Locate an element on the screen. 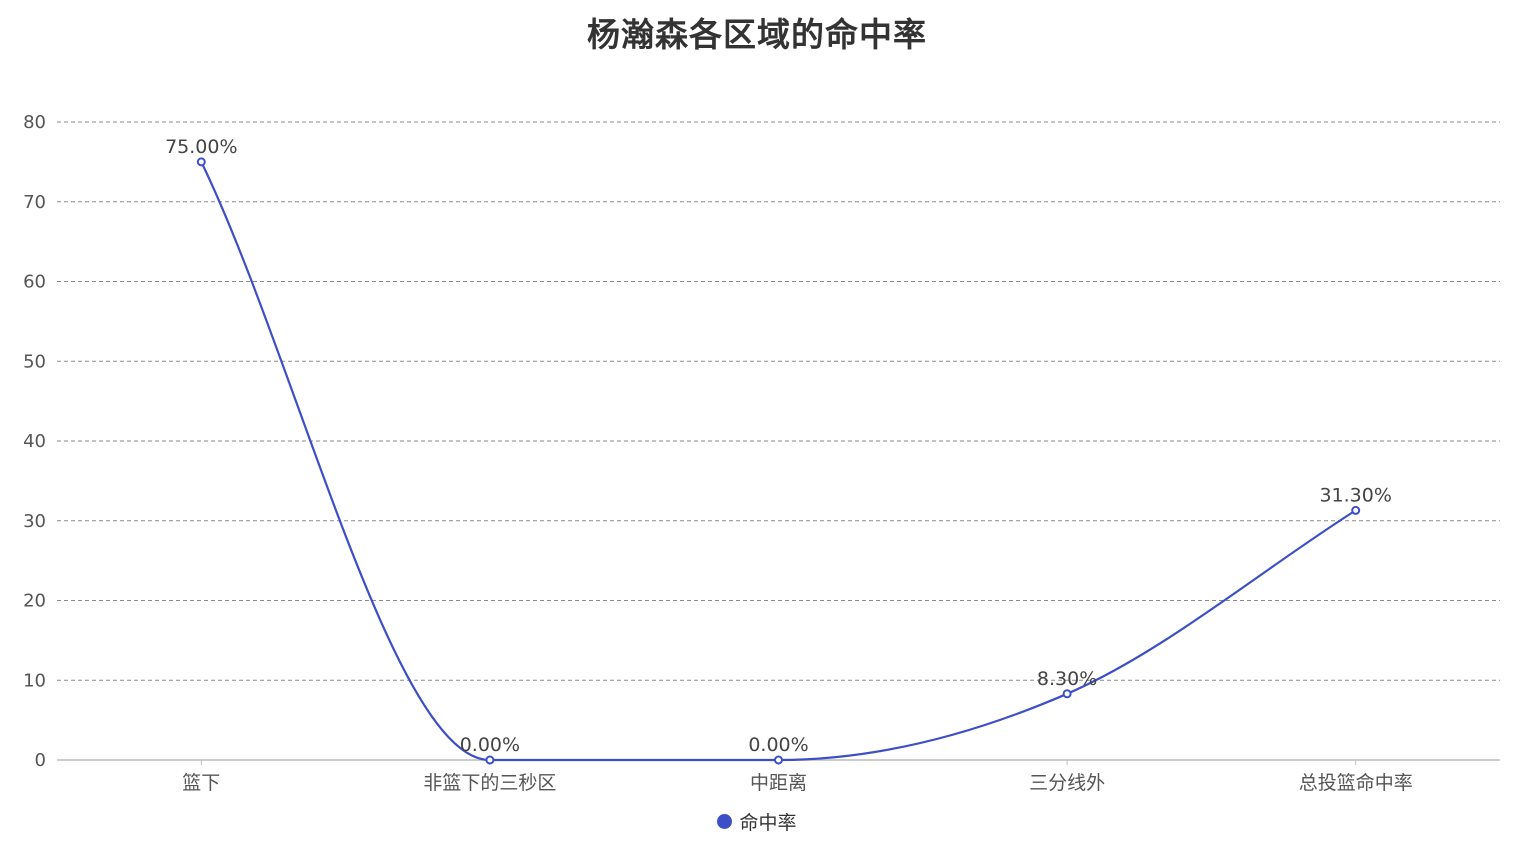 This screenshot has width=1514, height=851. x-tick-label: 三分线外 is located at coordinates (1067, 783).